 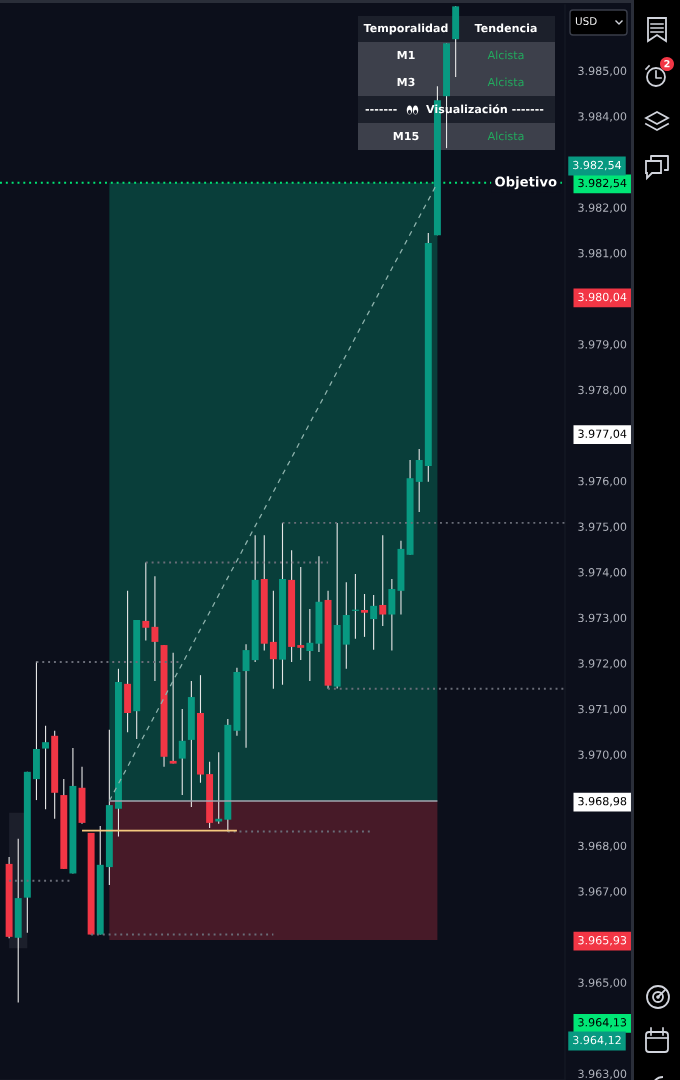 What do you see at coordinates (602, 345) in the screenshot?
I see `y-tick-label: 3.979,00` at bounding box center [602, 345].